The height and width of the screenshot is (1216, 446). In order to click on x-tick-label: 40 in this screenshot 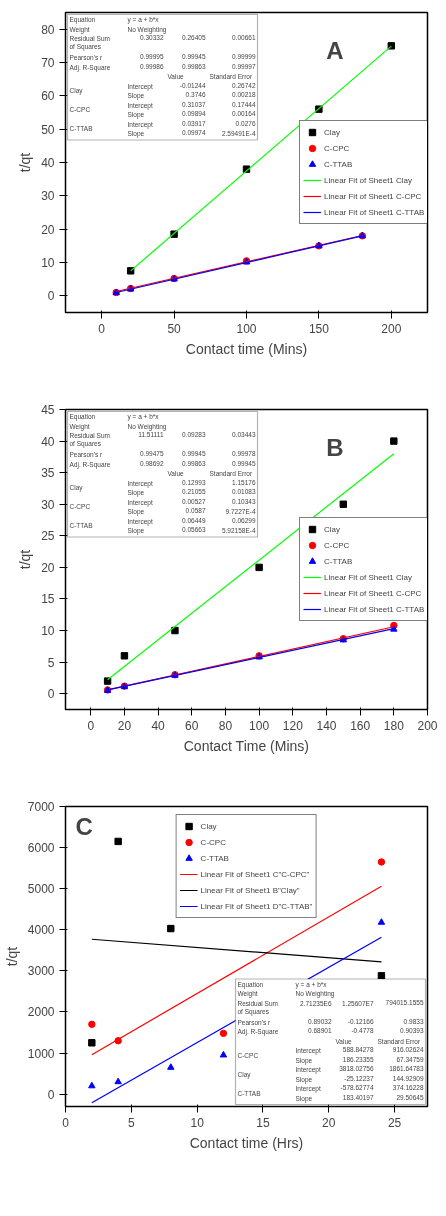, I will do `click(158, 725)`.